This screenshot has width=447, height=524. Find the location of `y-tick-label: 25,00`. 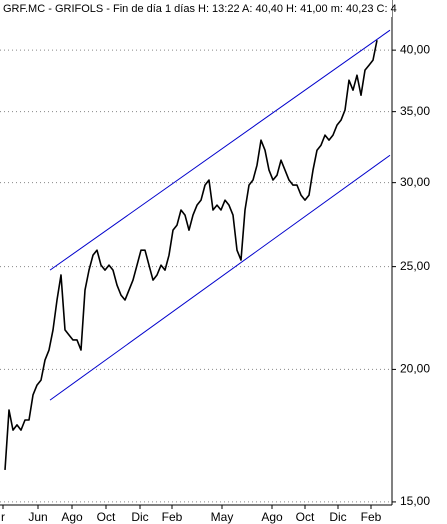

y-tick-label: 25,00 is located at coordinates (415, 266).